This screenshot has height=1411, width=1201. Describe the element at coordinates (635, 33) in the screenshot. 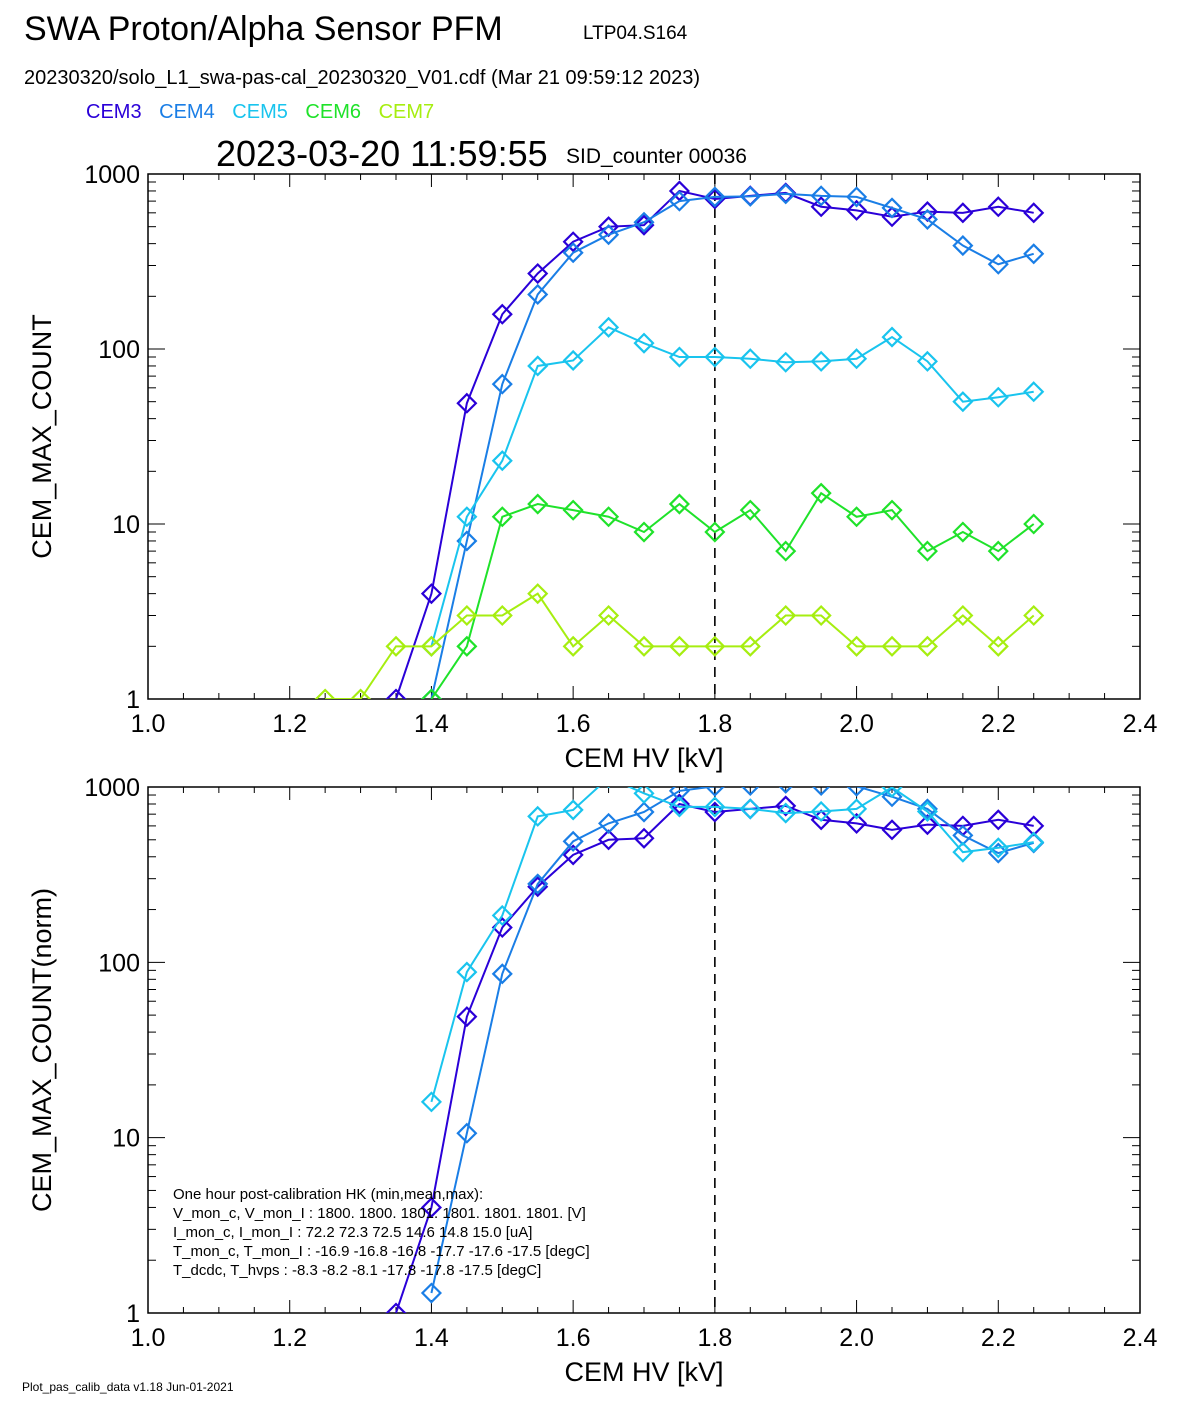

I see `sensor-id-label: LTP04.S164` at that location.